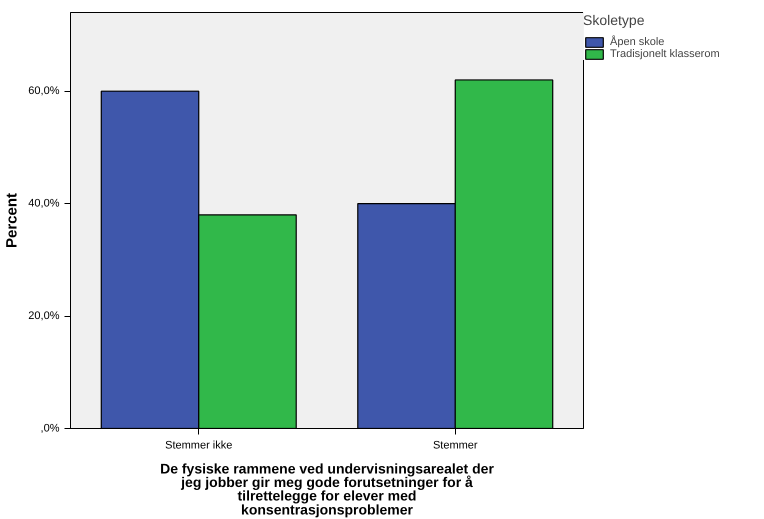 This screenshot has height=519, width=764. I want to click on y-tick-label: ,0%, so click(50, 428).